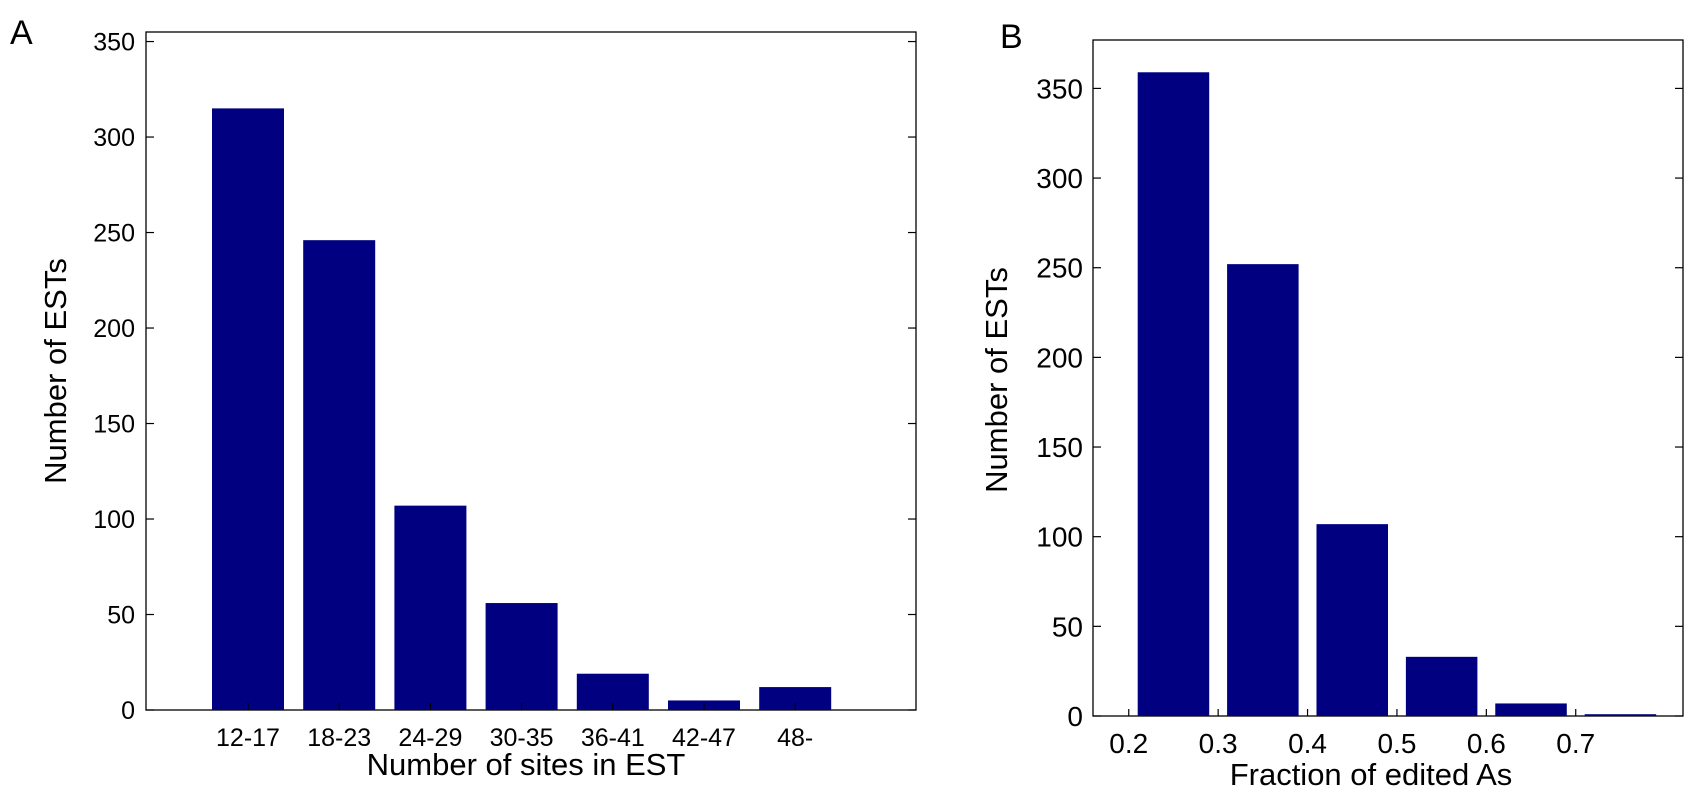 This screenshot has height=800, width=1693. I want to click on panel-a-x-tick-label: 42-47, so click(704, 738).